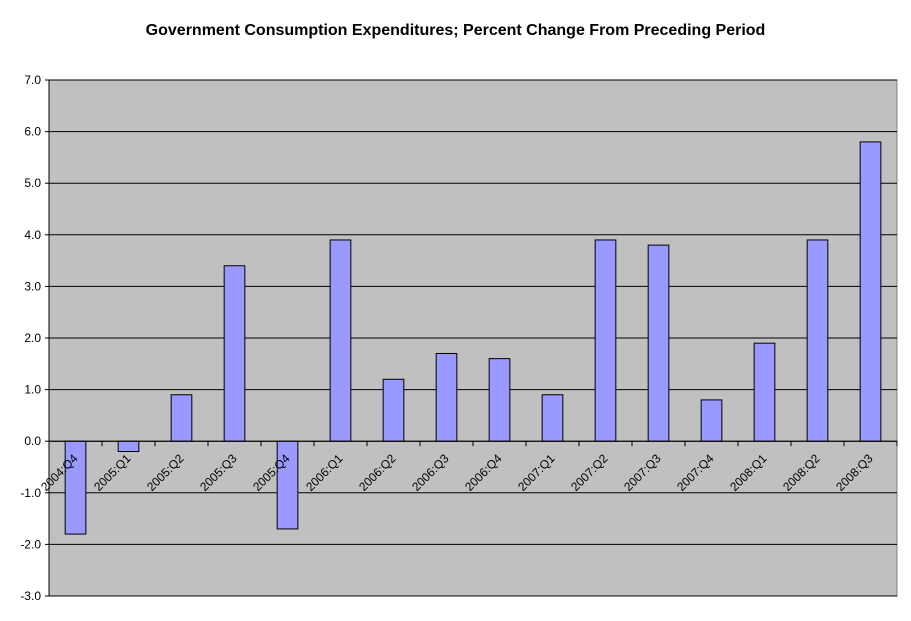  I want to click on y-tick-label: -1.0, so click(30, 493).